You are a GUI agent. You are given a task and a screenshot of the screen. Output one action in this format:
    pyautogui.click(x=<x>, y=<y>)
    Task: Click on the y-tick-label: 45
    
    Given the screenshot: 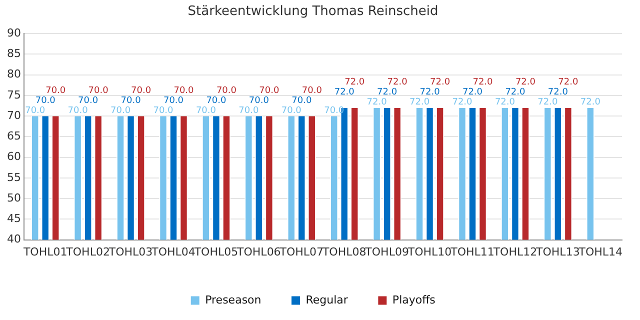 What is the action you would take?
    pyautogui.click(x=13, y=219)
    